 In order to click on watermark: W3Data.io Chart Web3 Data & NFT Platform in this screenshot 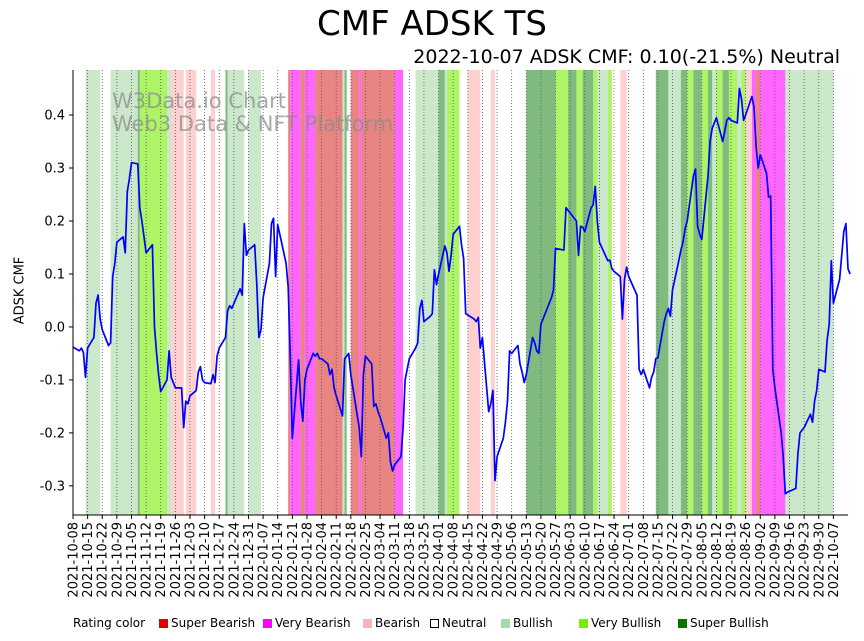, I will do `click(252, 112)`.